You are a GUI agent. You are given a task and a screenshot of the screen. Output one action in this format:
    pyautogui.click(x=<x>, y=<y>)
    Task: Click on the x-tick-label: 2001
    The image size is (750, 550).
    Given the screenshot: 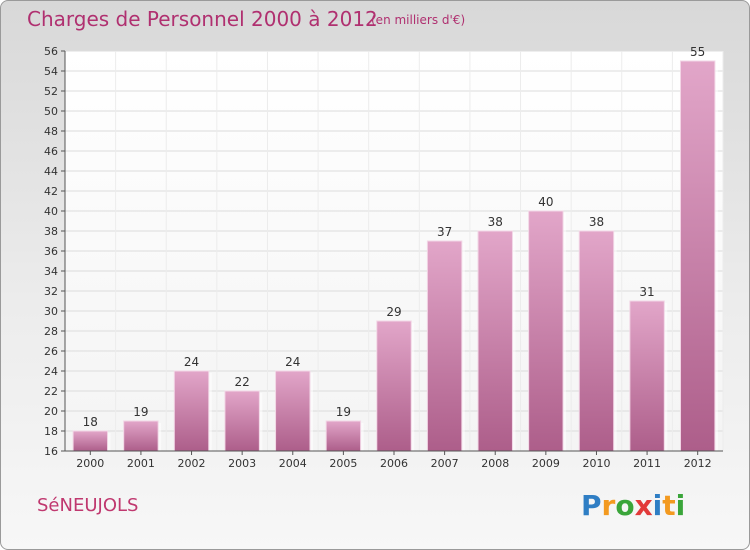 What is the action you would take?
    pyautogui.click(x=141, y=463)
    